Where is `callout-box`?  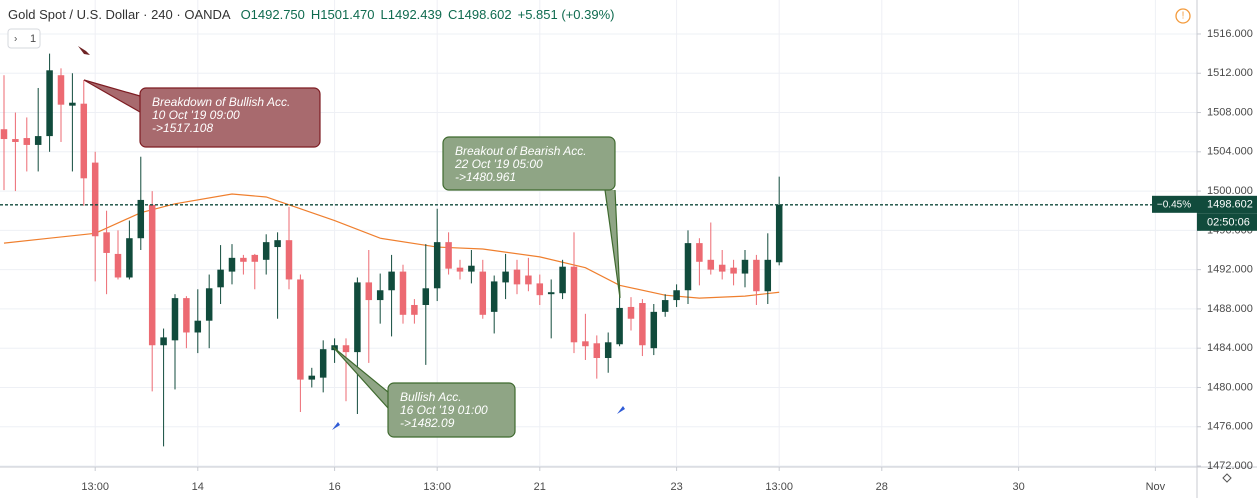 callout-box is located at coordinates (451, 410).